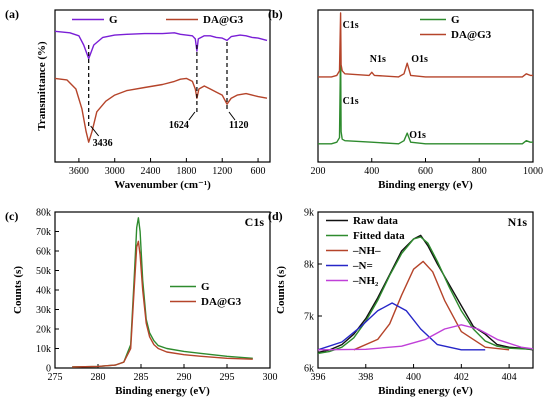  What do you see at coordinates (238, 125) in the screenshot?
I see `peak-label: 1120` at bounding box center [238, 125].